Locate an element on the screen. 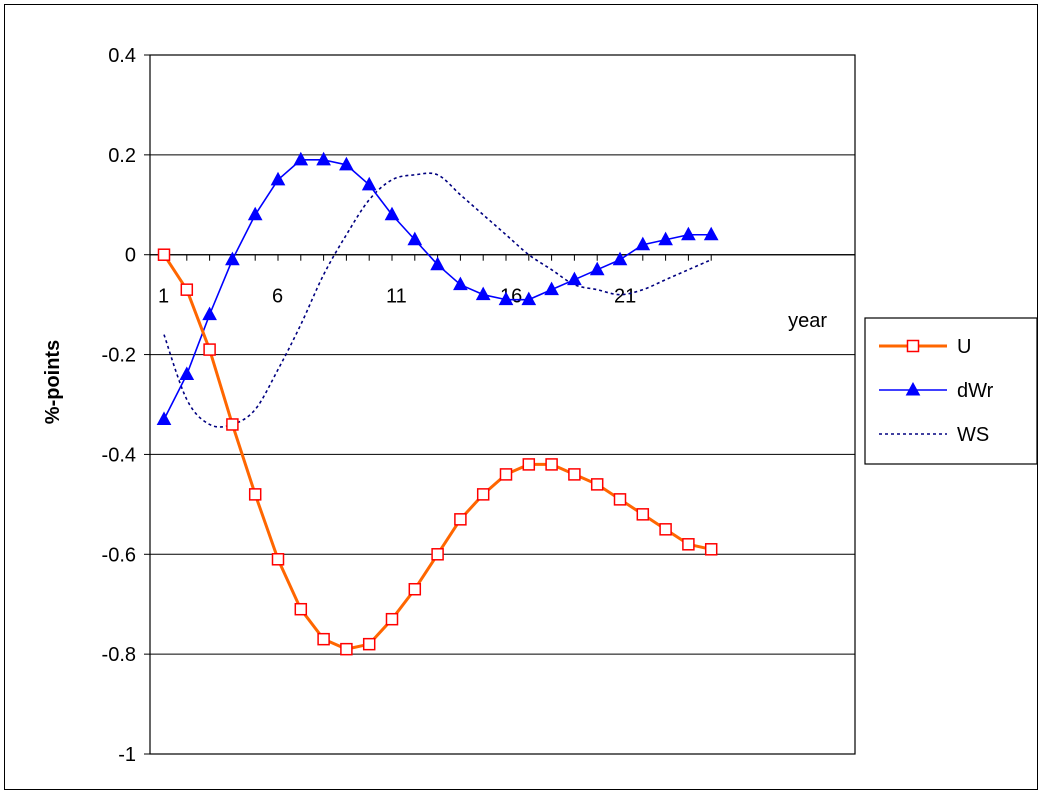 The width and height of the screenshot is (1042, 796). y-tick-label: -0.2 is located at coordinates (119, 356).